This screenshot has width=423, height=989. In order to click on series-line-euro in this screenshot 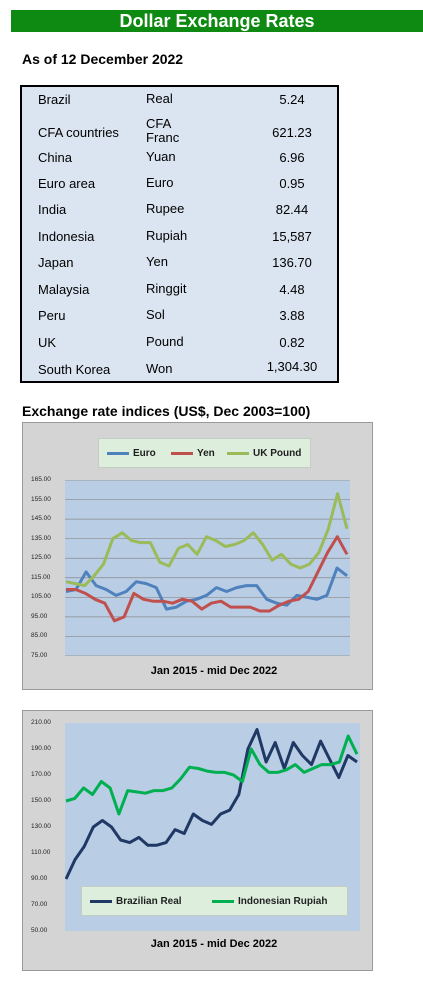, I will do `click(206, 588)`.